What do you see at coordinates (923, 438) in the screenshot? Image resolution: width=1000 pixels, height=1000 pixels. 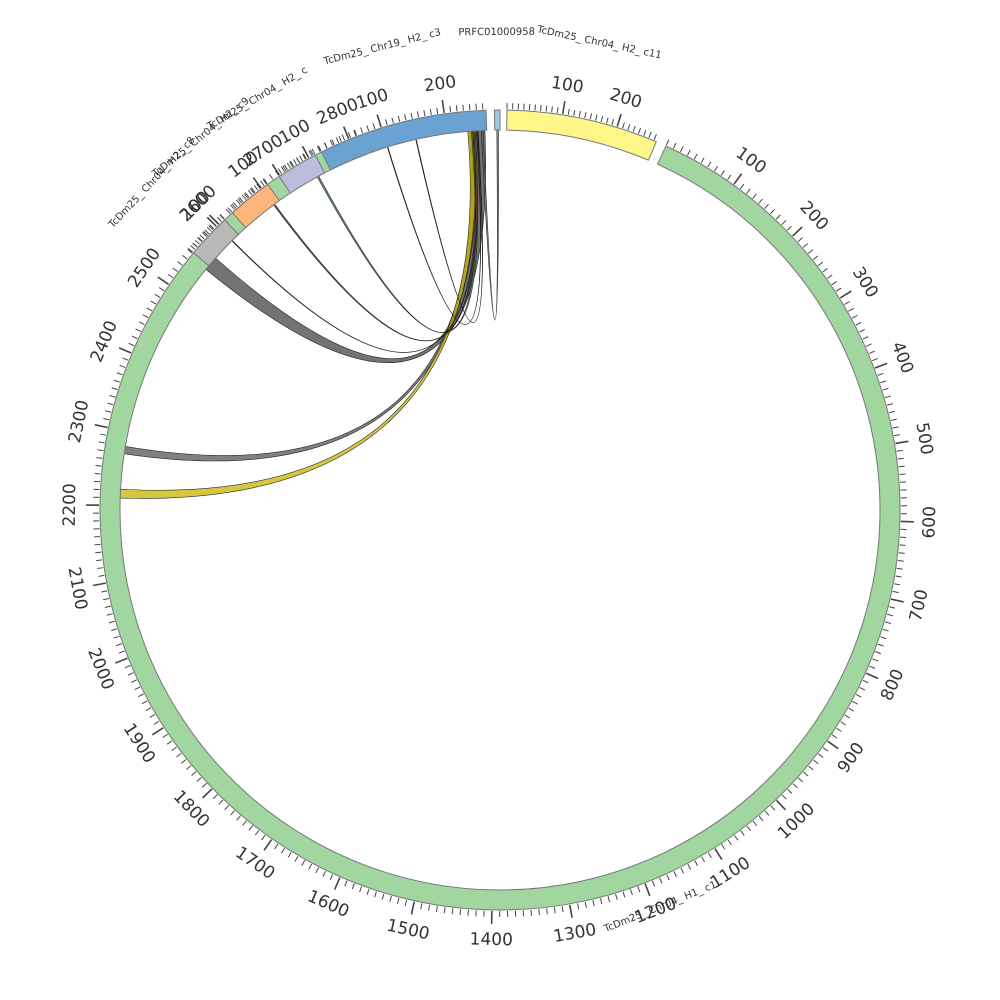 I see `tick-label: 500` at bounding box center [923, 438].